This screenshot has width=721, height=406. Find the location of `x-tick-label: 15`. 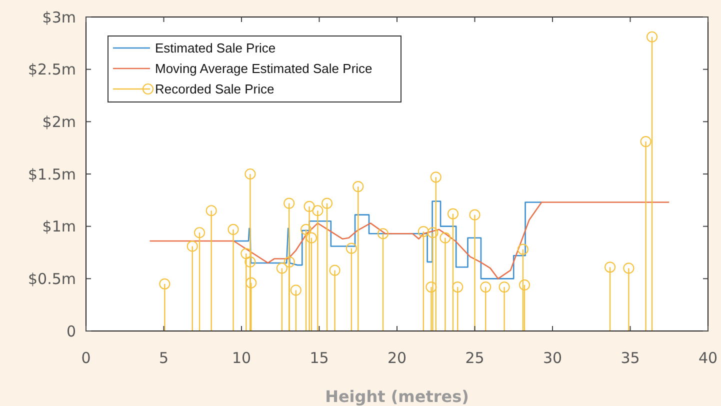

x-tick-label: 15 is located at coordinates (319, 358).